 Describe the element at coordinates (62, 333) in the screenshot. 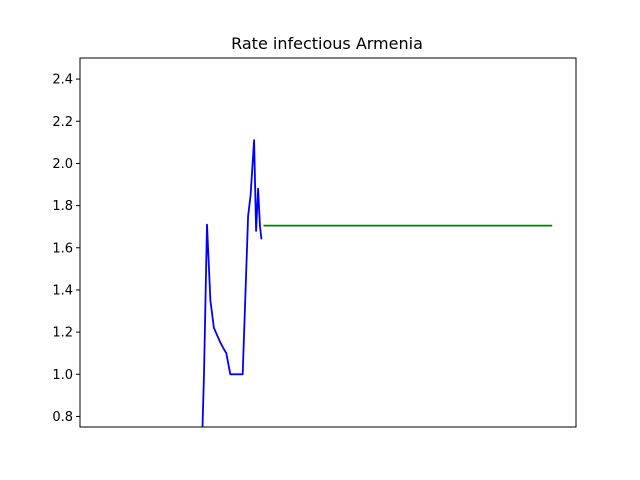

I see `y-tick-label: 1.2` at that location.